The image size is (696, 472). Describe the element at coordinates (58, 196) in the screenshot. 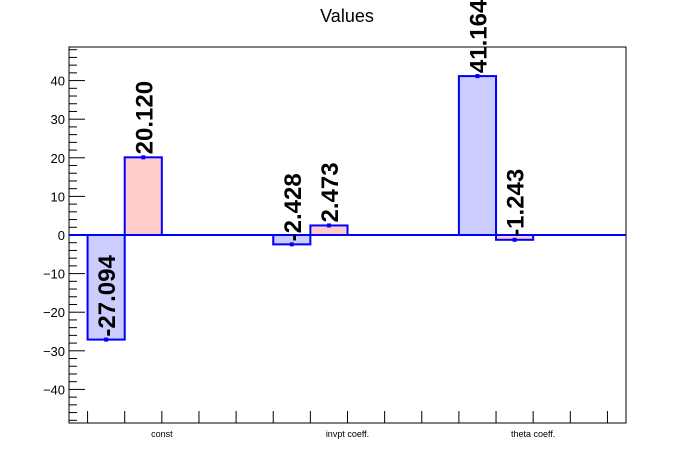

I see `y-tick-label: 10` at that location.